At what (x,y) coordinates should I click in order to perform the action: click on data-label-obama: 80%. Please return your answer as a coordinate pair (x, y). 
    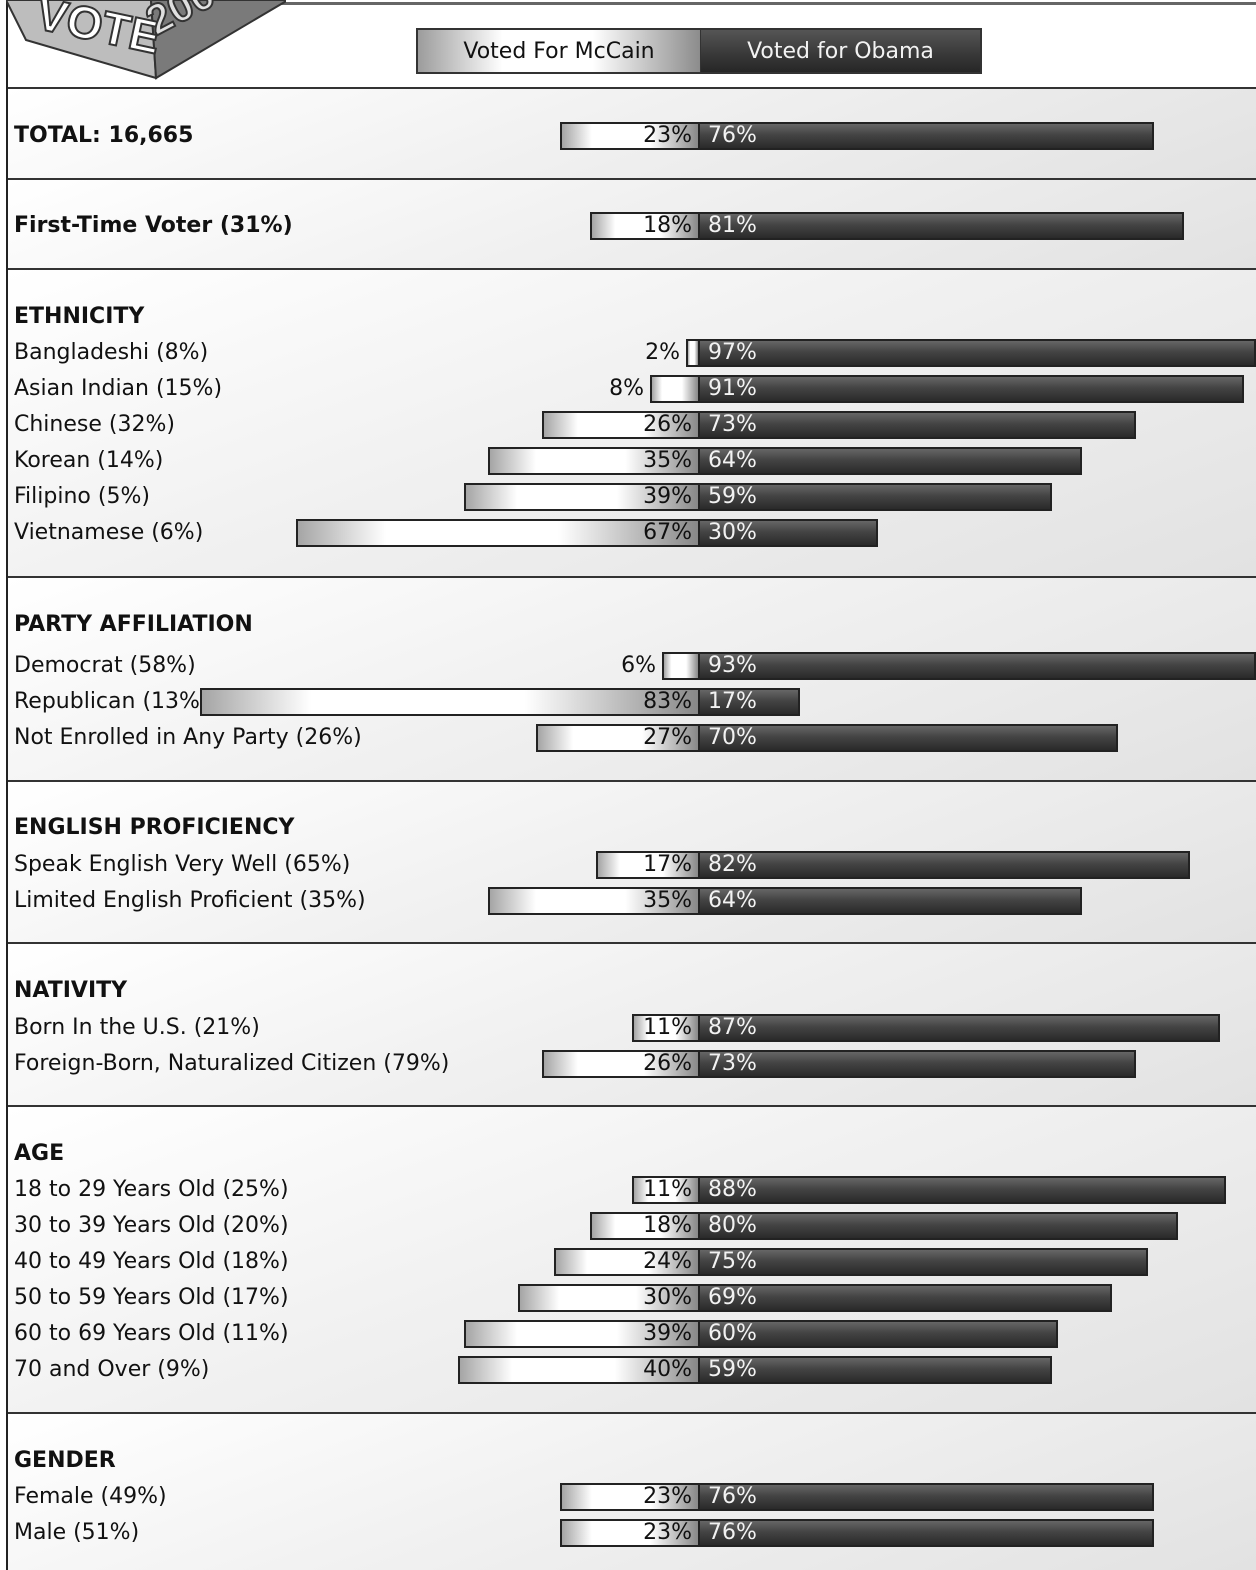
    Looking at the image, I should click on (732, 1225).